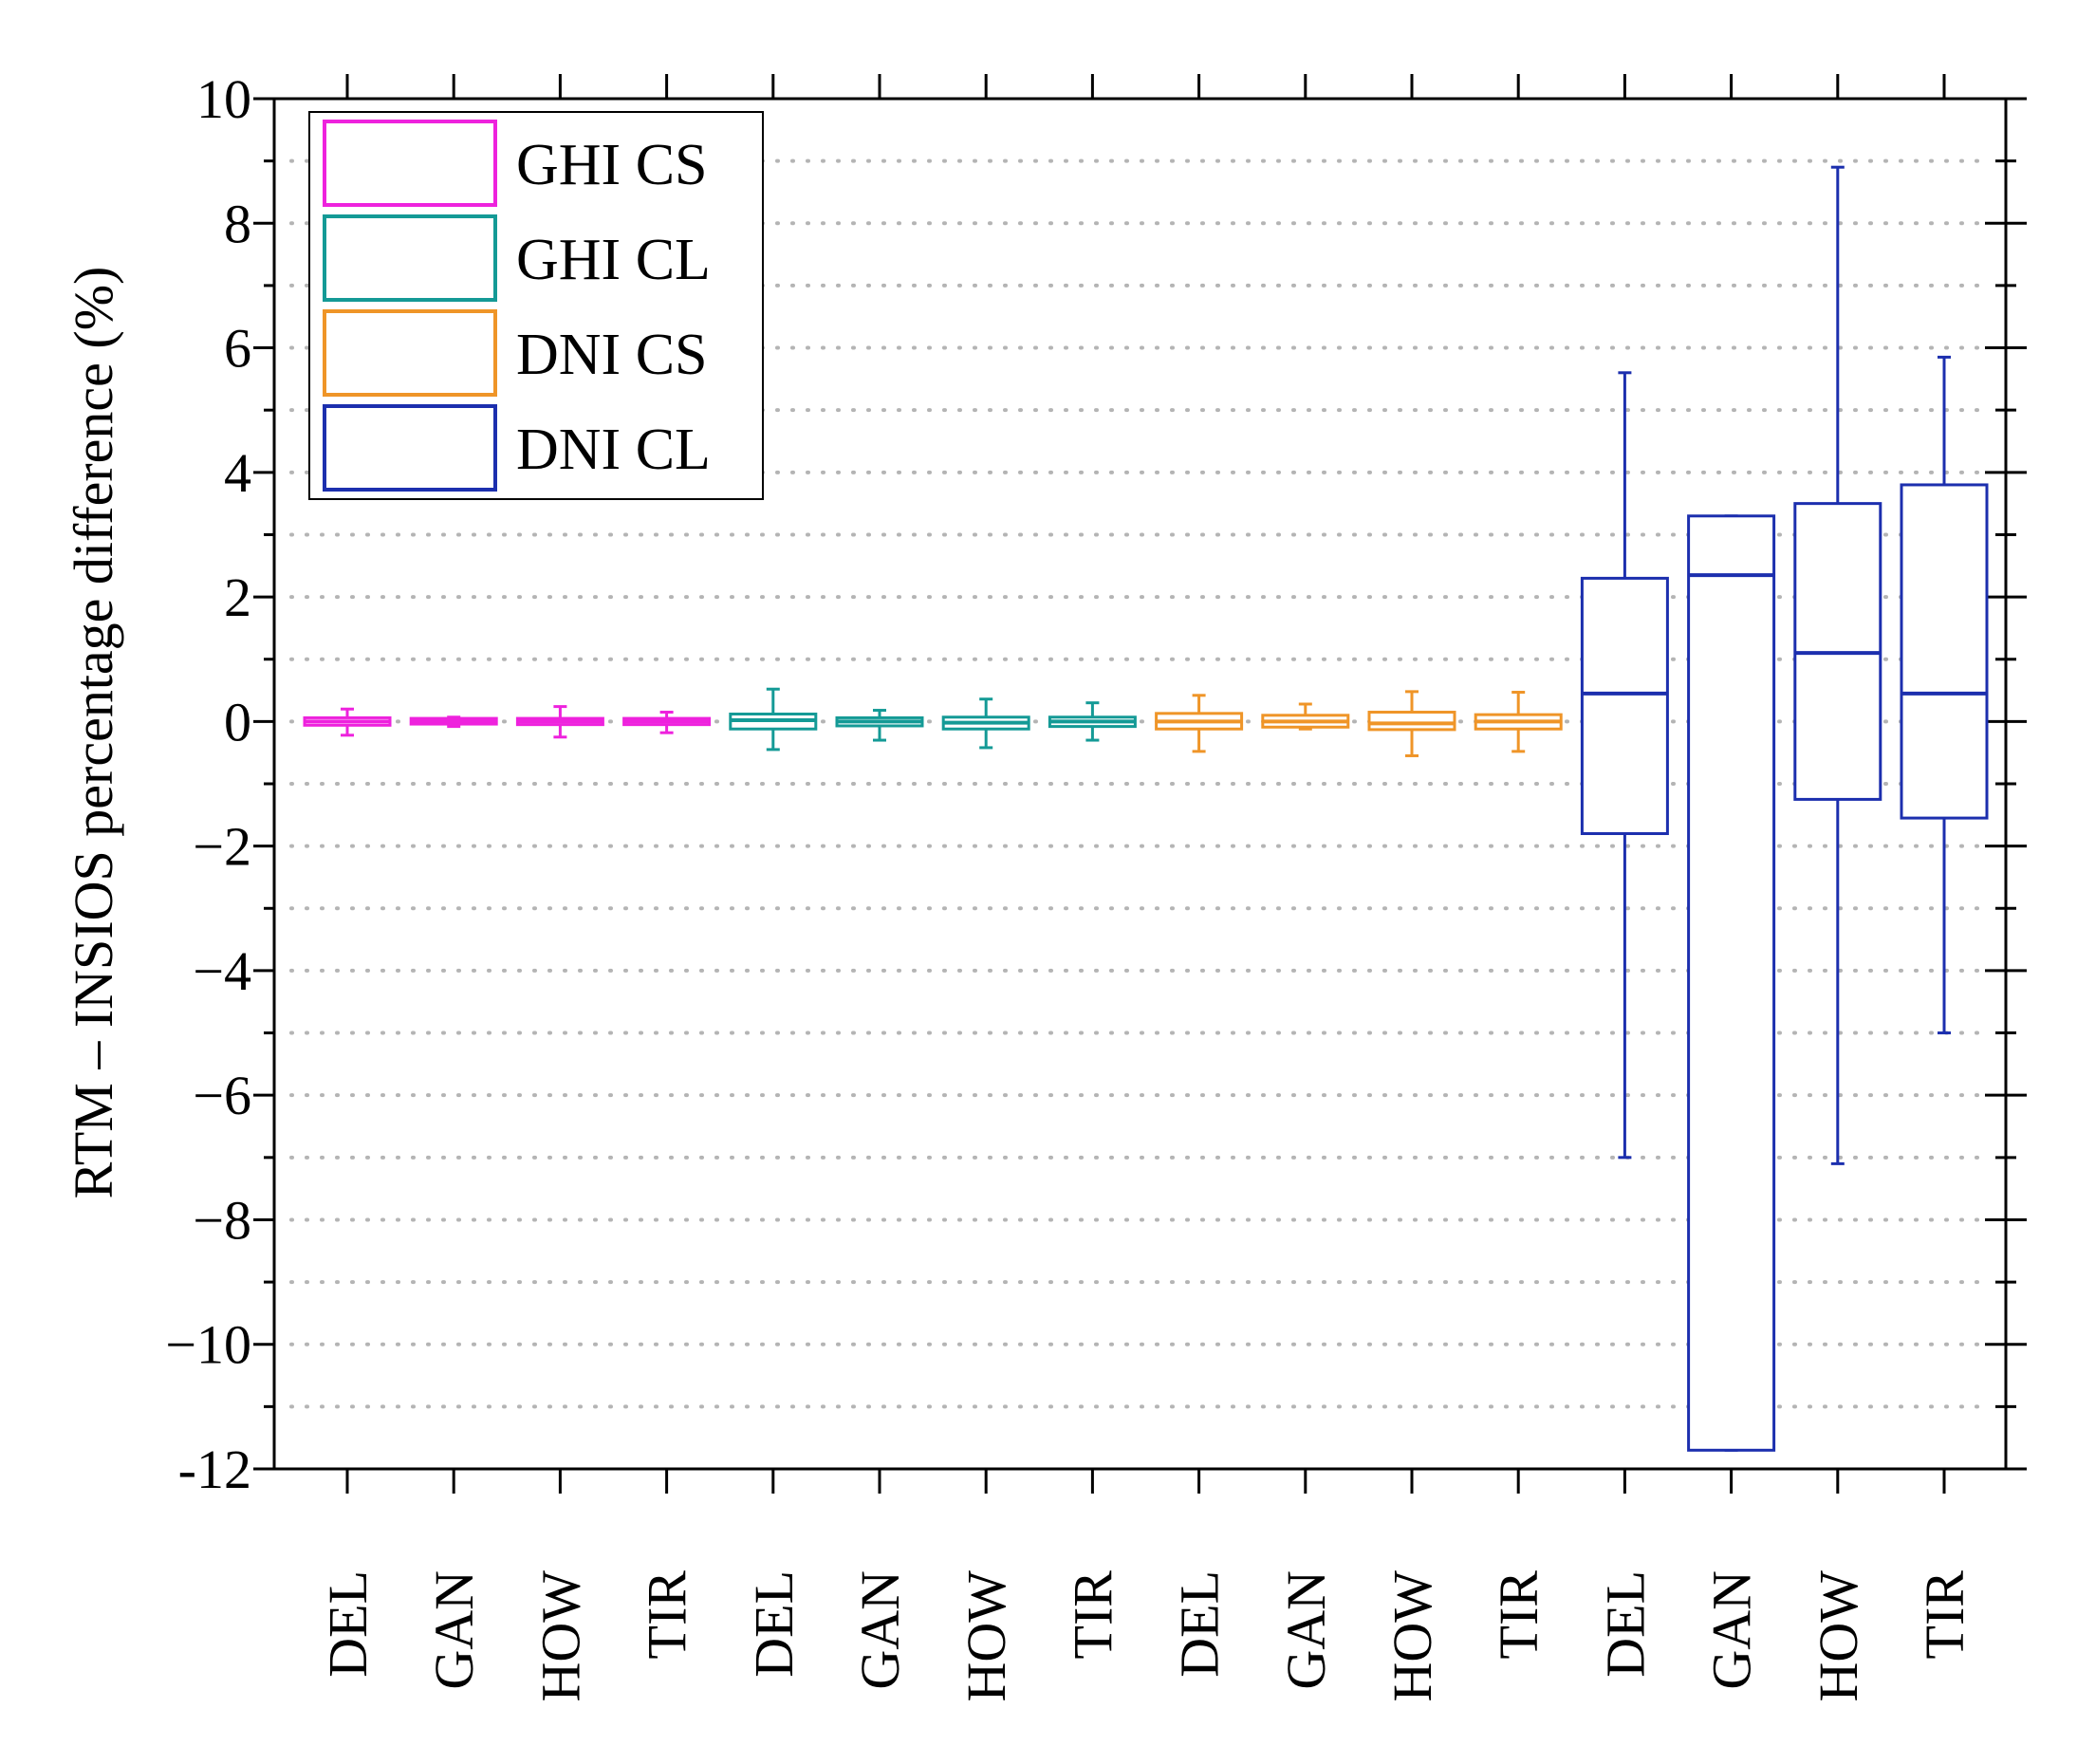 This screenshot has height=1764, width=2077. Describe the element at coordinates (208, 1345) in the screenshot. I see `y-tick-label: −10` at that location.